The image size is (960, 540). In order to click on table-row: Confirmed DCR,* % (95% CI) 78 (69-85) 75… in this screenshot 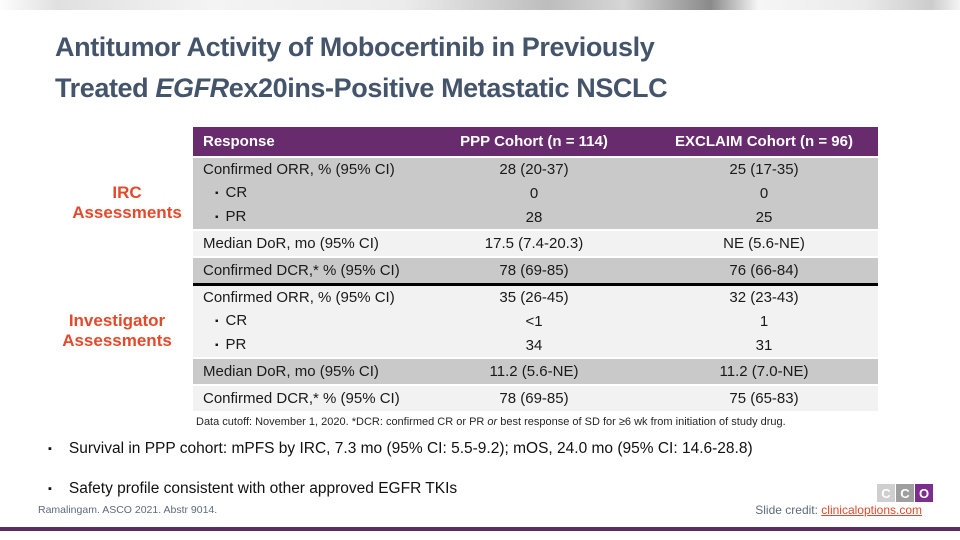, I will do `click(501, 398)`.